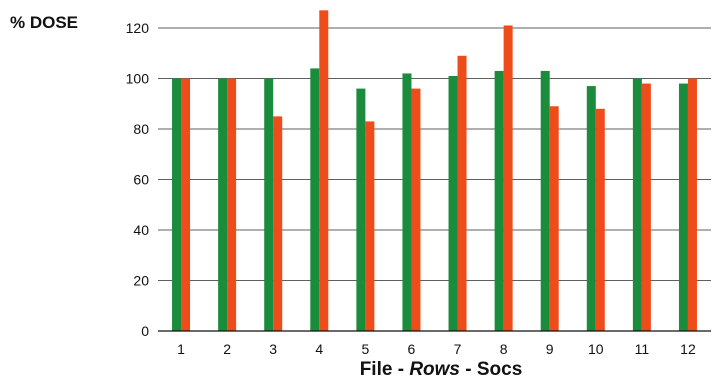  I want to click on x-tick-label: 8, so click(504, 349).